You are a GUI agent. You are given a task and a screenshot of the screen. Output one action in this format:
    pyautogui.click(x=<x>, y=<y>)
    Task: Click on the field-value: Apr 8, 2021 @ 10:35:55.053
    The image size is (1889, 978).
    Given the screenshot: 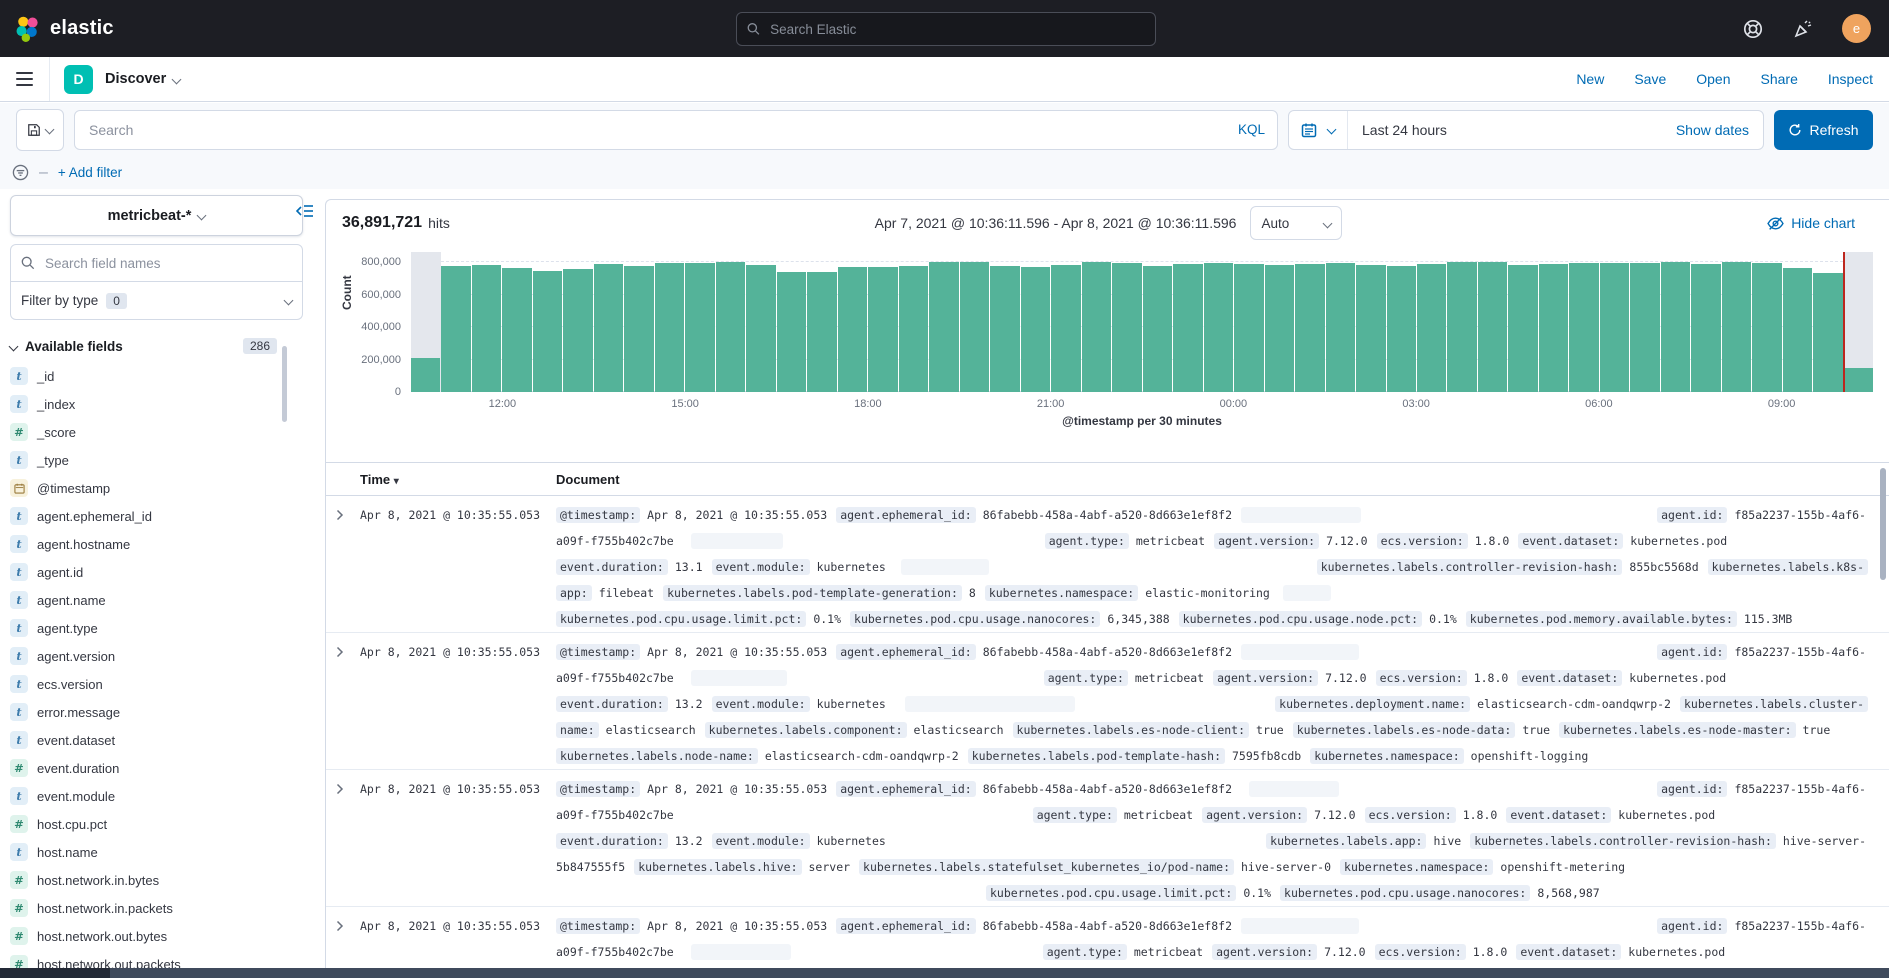 What is the action you would take?
    pyautogui.click(x=737, y=789)
    